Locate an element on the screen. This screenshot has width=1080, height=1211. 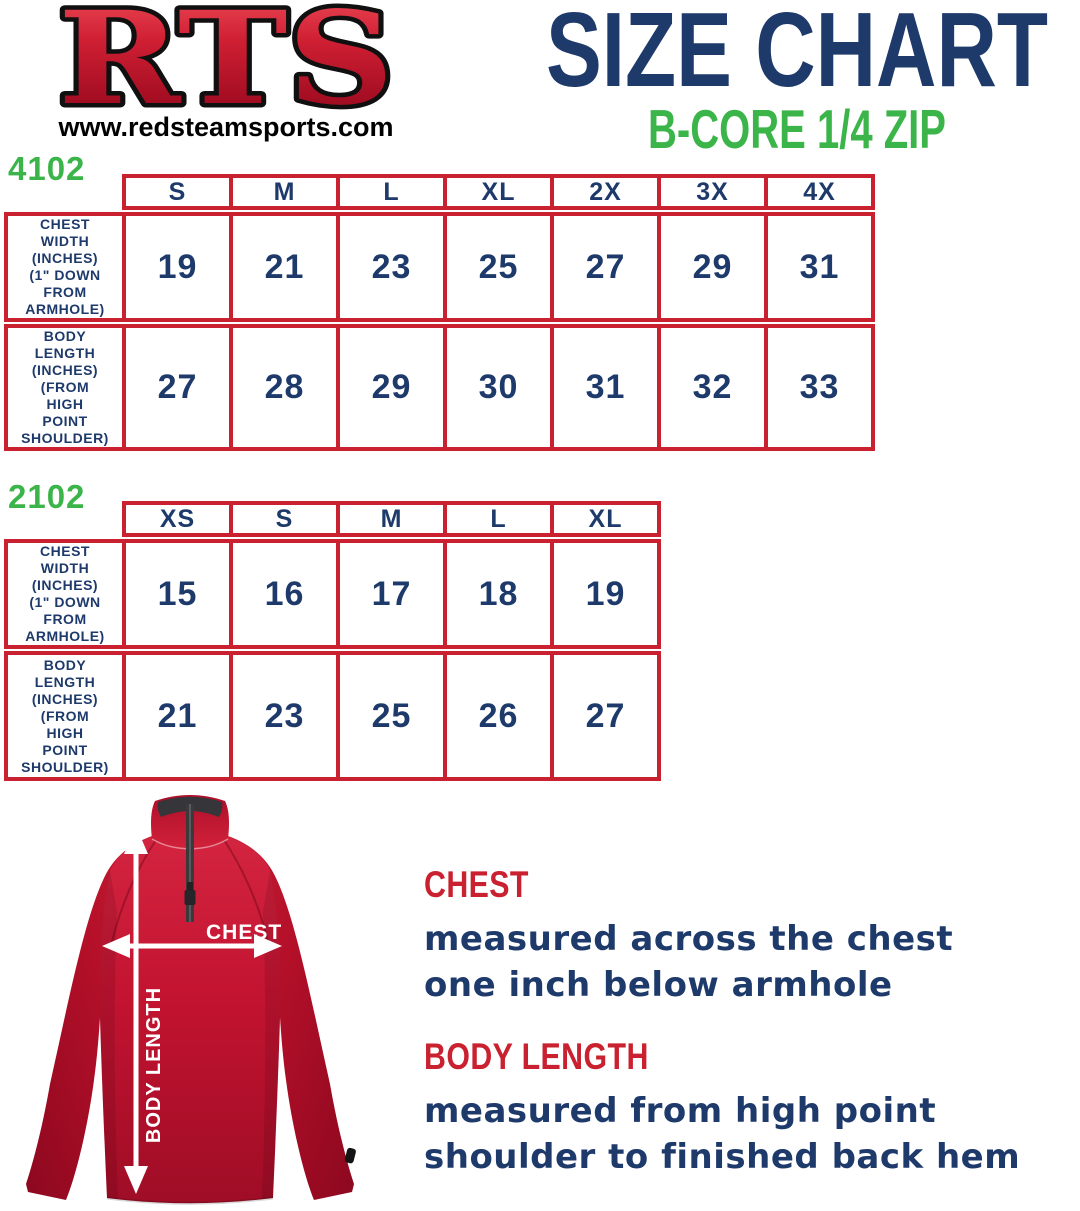
raglan-seam-right is located at coordinates (246, 891).